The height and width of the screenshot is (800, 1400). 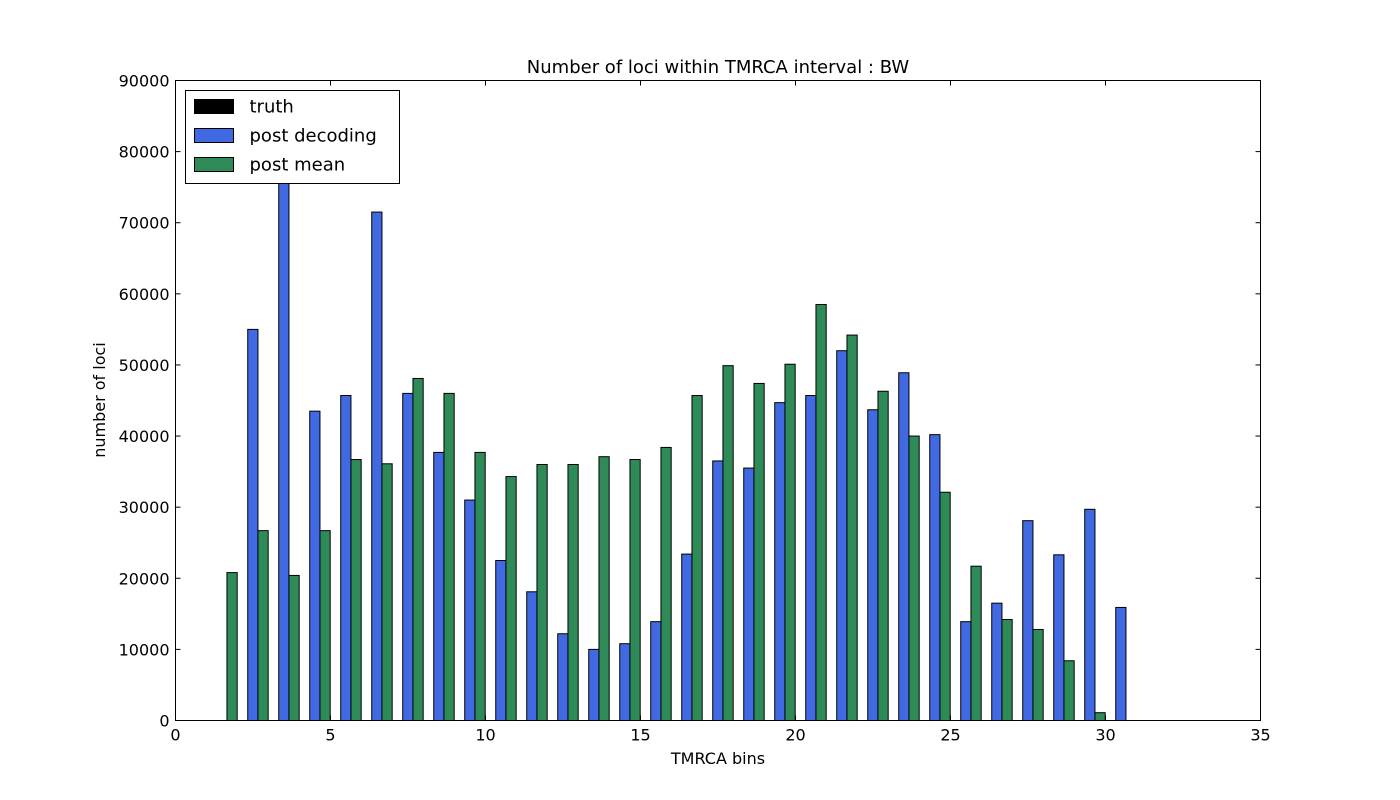 I want to click on legend-label: post decoding, so click(x=313, y=136).